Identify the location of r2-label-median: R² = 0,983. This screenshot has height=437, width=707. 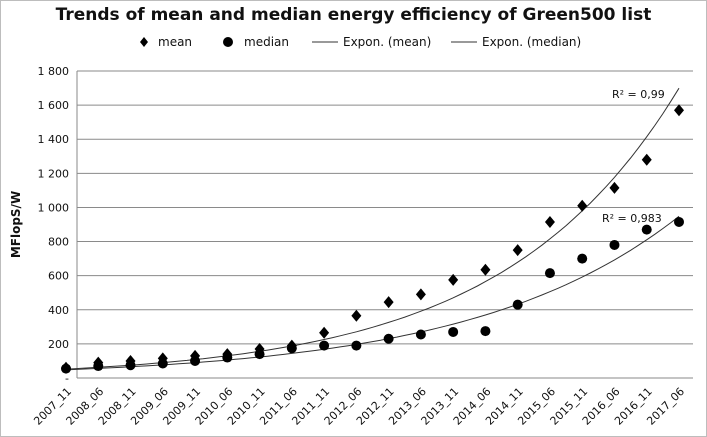
(632, 218).